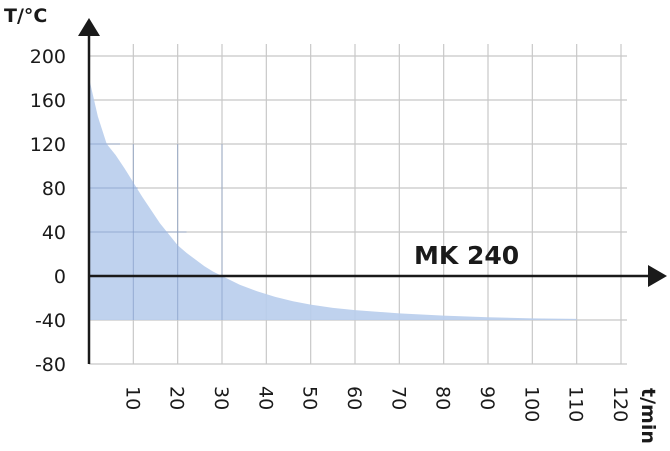 Image resolution: width=670 pixels, height=451 pixels. Describe the element at coordinates (177, 398) in the screenshot. I see `x-tick-label: 20` at that location.